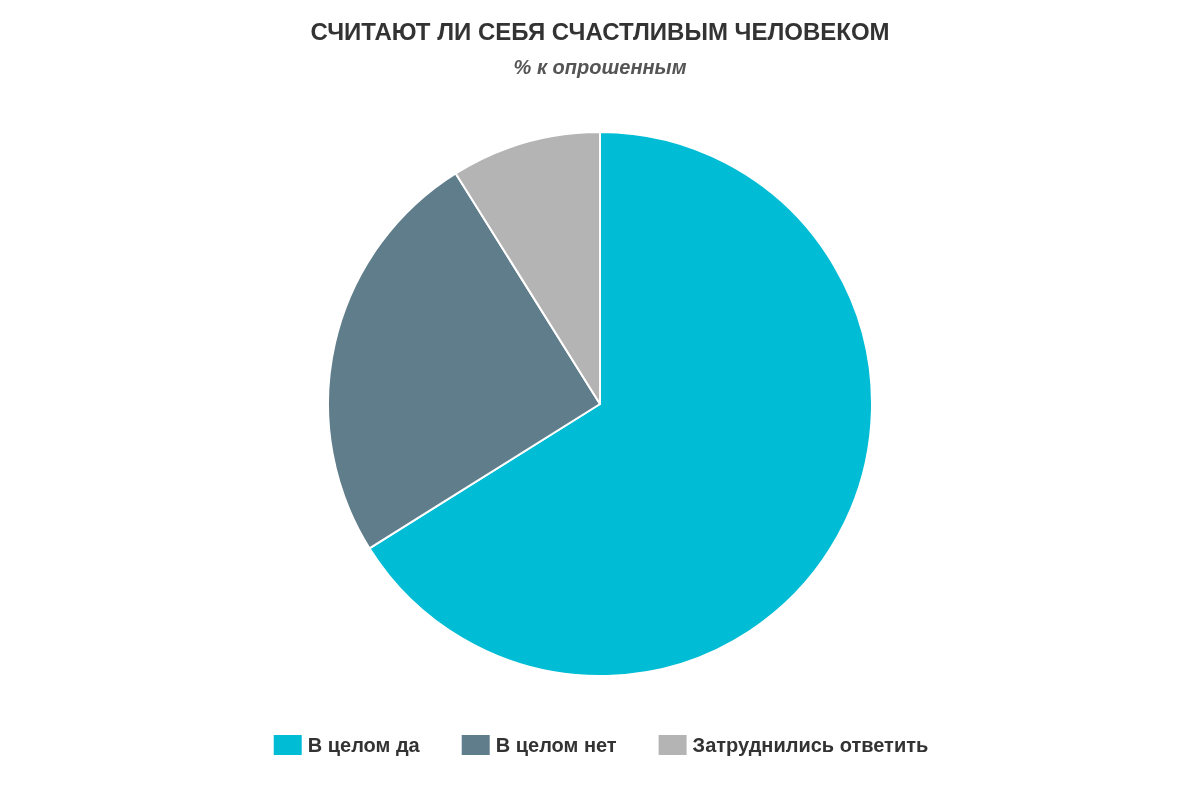 The width and height of the screenshot is (1200, 800). What do you see at coordinates (600, 31) in the screenshot?
I see `chart-title: СЧИТАЮТ ЛИ СЕБЯ СЧАСТЛИВЫМ ЧЕЛОВЕКОМ` at bounding box center [600, 31].